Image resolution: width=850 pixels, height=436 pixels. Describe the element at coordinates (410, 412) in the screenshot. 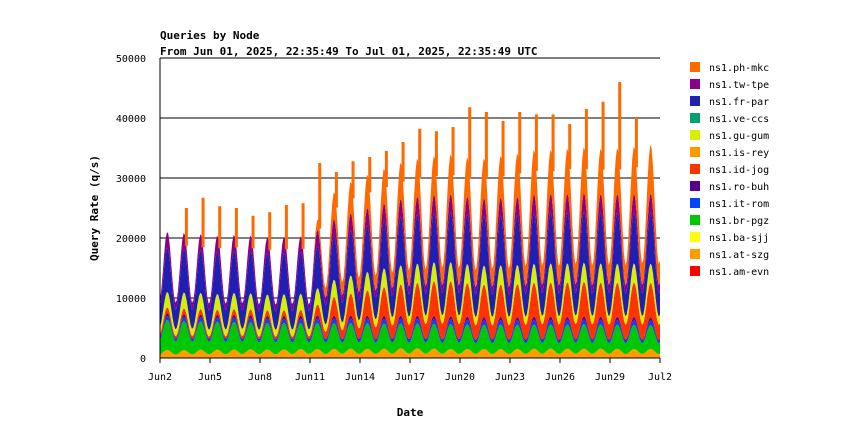

I see `x-axis-label: Date` at that location.